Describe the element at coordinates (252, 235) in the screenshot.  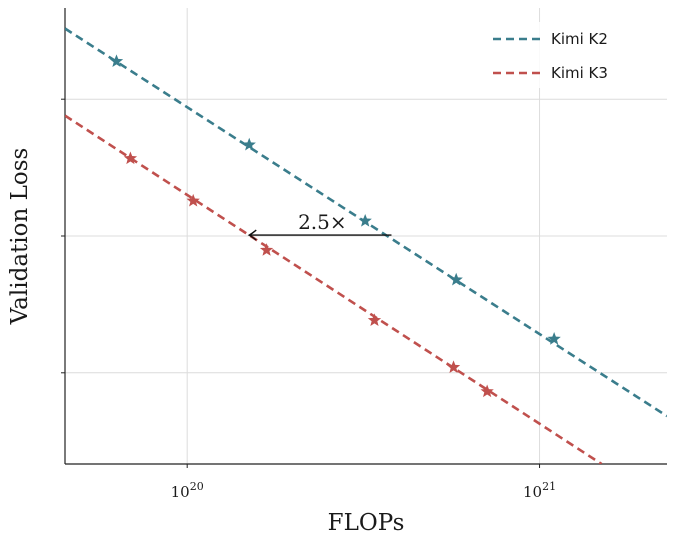
I see `annotation-arrowhead` at that location.